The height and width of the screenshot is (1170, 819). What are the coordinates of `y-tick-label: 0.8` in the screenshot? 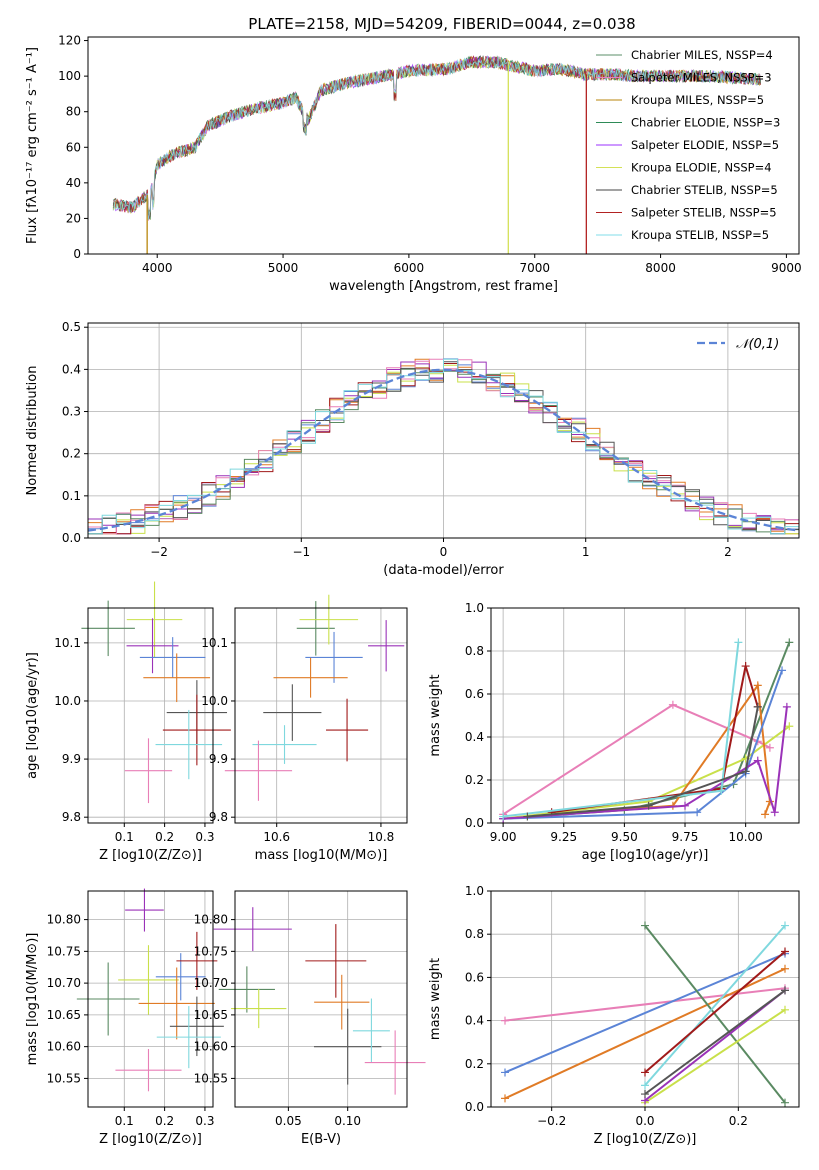 It's located at (474, 934).